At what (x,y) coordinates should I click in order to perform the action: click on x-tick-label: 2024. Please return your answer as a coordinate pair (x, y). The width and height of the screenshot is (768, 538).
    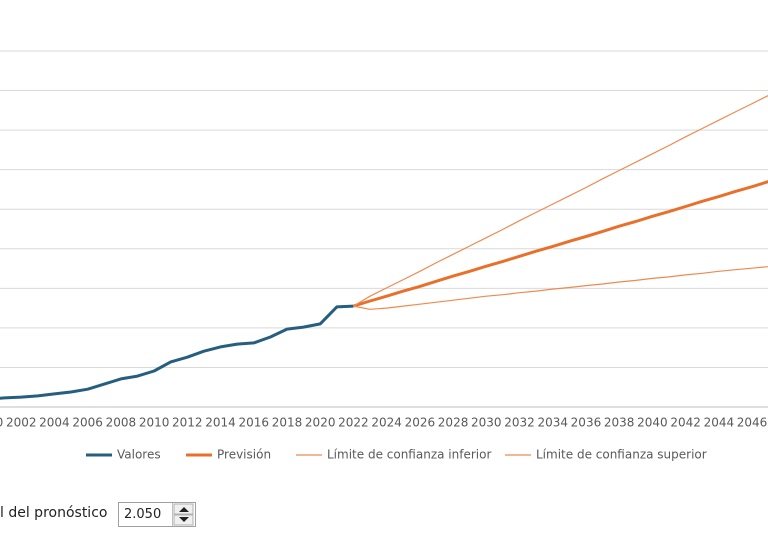
    Looking at the image, I should click on (386, 423).